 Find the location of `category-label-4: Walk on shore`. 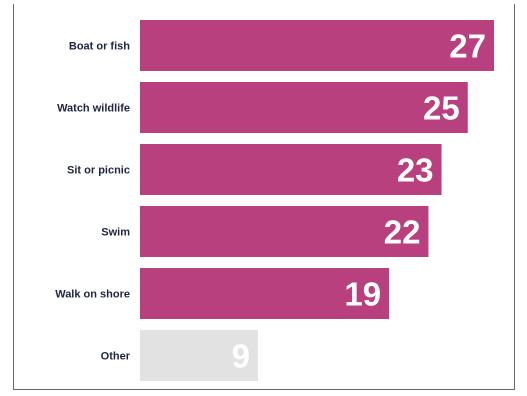

category-label-4: Walk on shore is located at coordinates (92, 295).